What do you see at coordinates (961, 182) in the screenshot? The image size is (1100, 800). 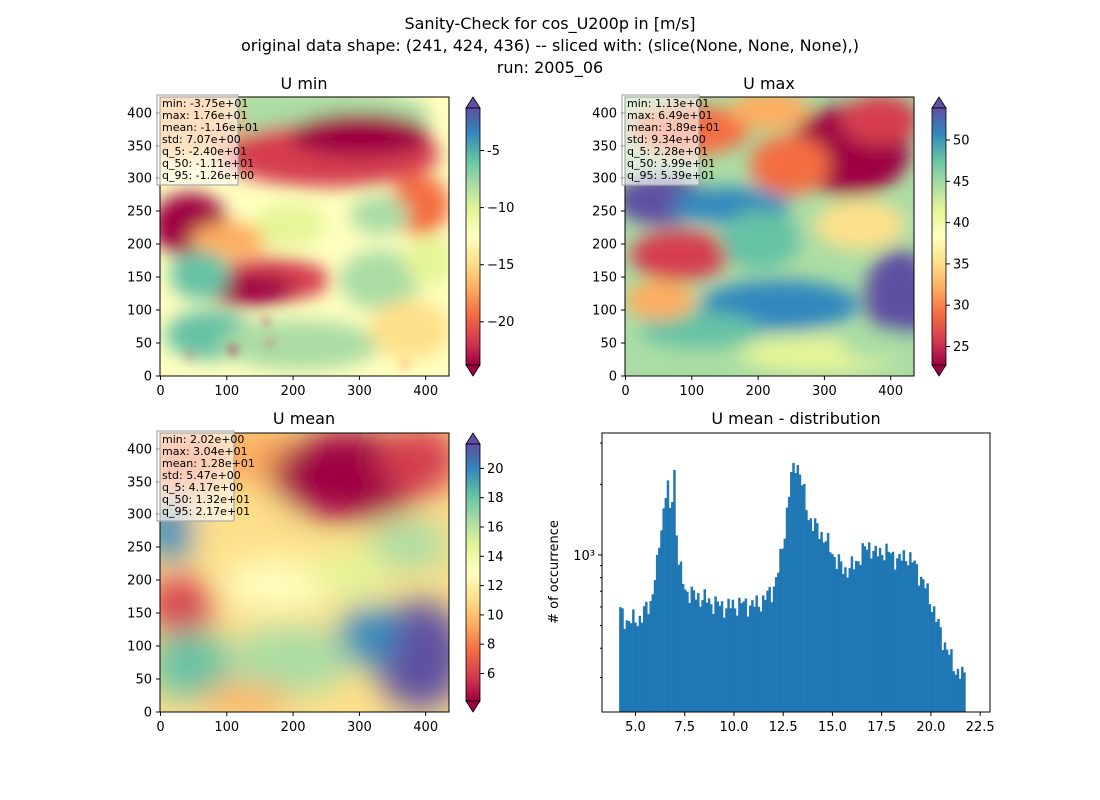 I see `colorbar-tick-label: 45` at bounding box center [961, 182].